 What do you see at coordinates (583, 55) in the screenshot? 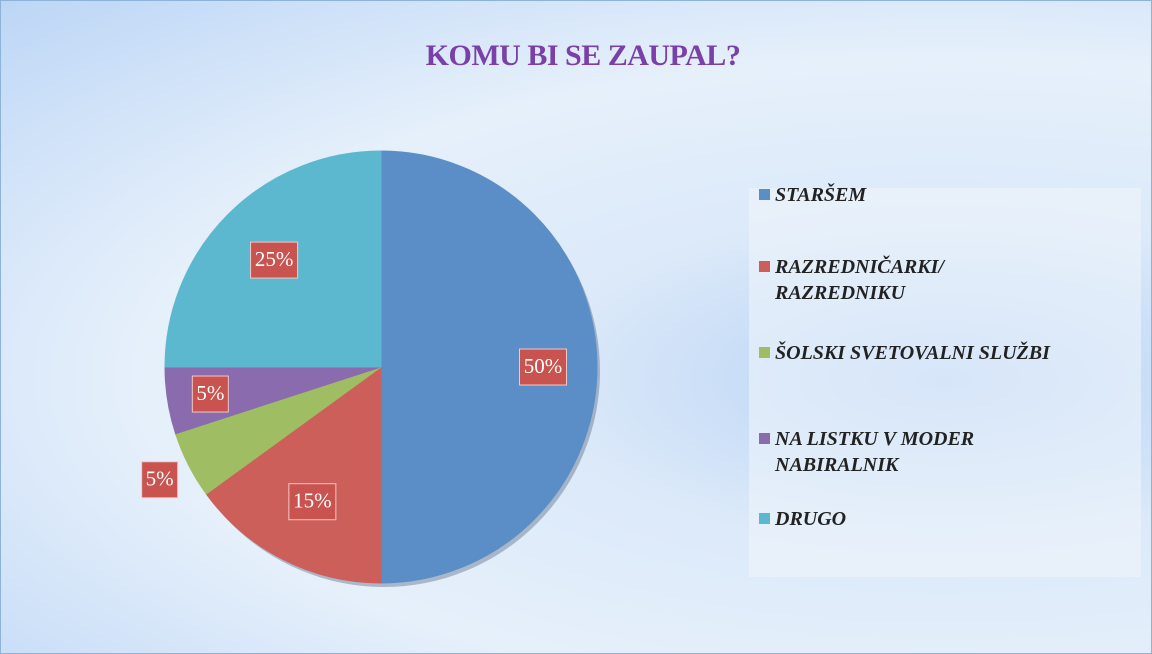
I see `chart-title: KOMU BI SE ZAUPAL?` at bounding box center [583, 55].